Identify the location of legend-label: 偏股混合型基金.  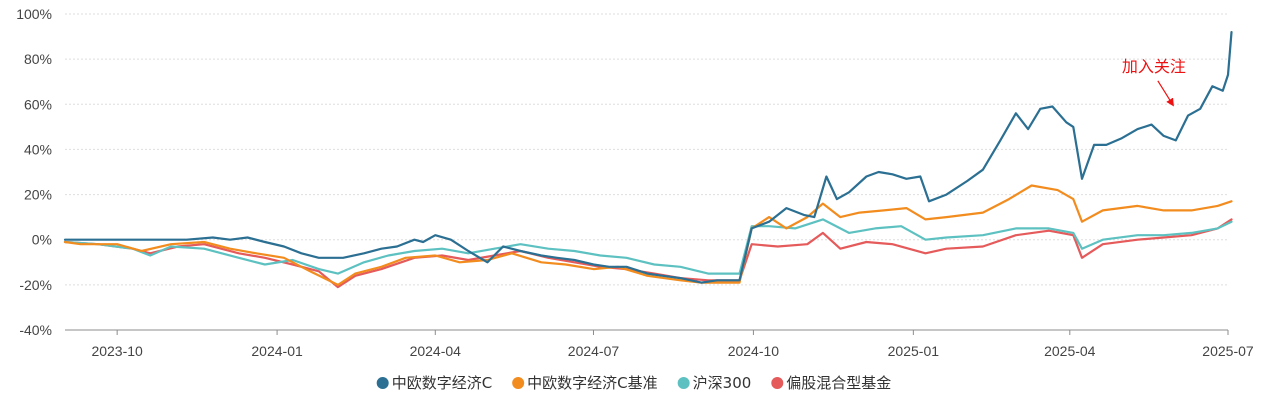
(838, 383).